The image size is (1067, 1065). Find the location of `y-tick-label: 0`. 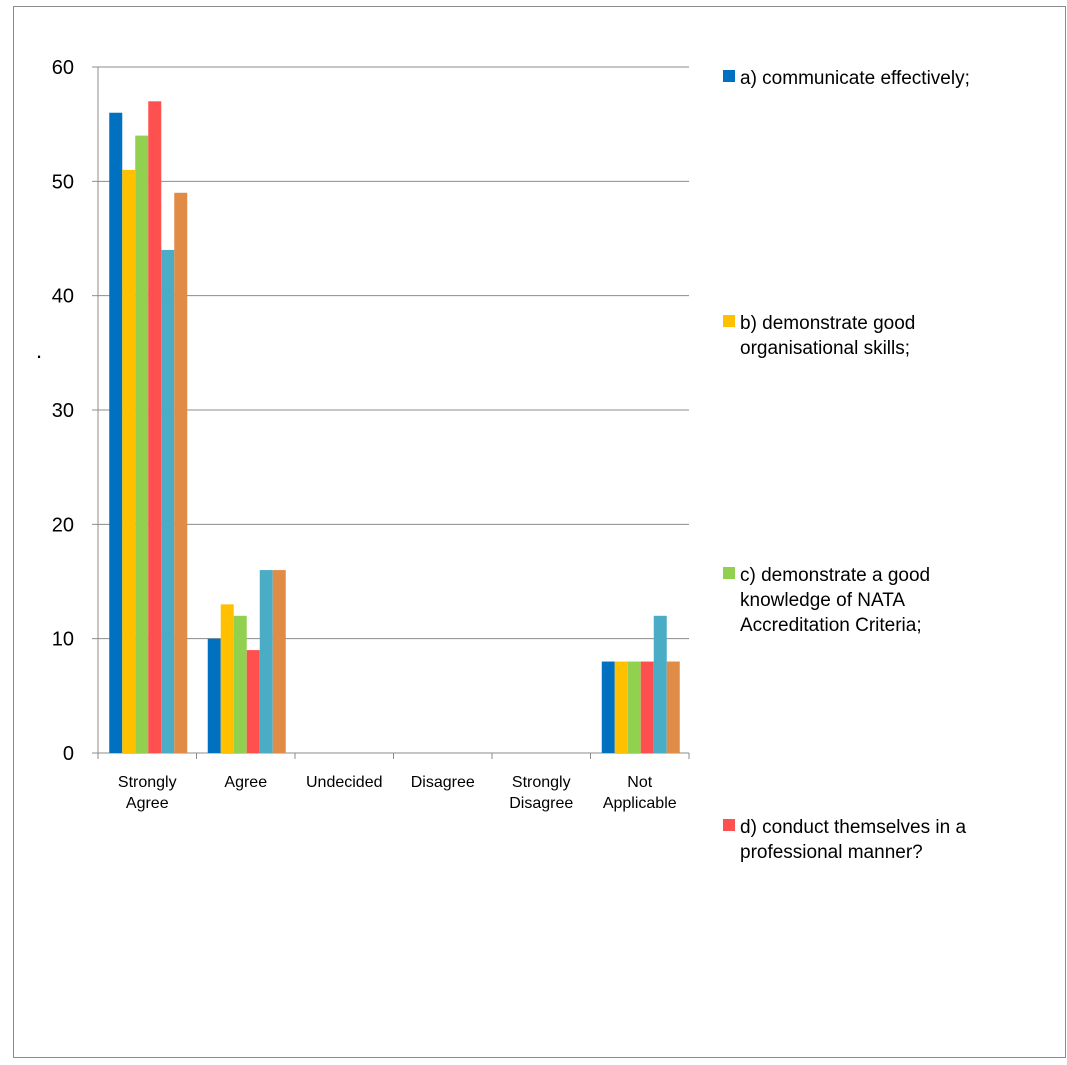

y-tick-label: 0 is located at coordinates (68, 754).